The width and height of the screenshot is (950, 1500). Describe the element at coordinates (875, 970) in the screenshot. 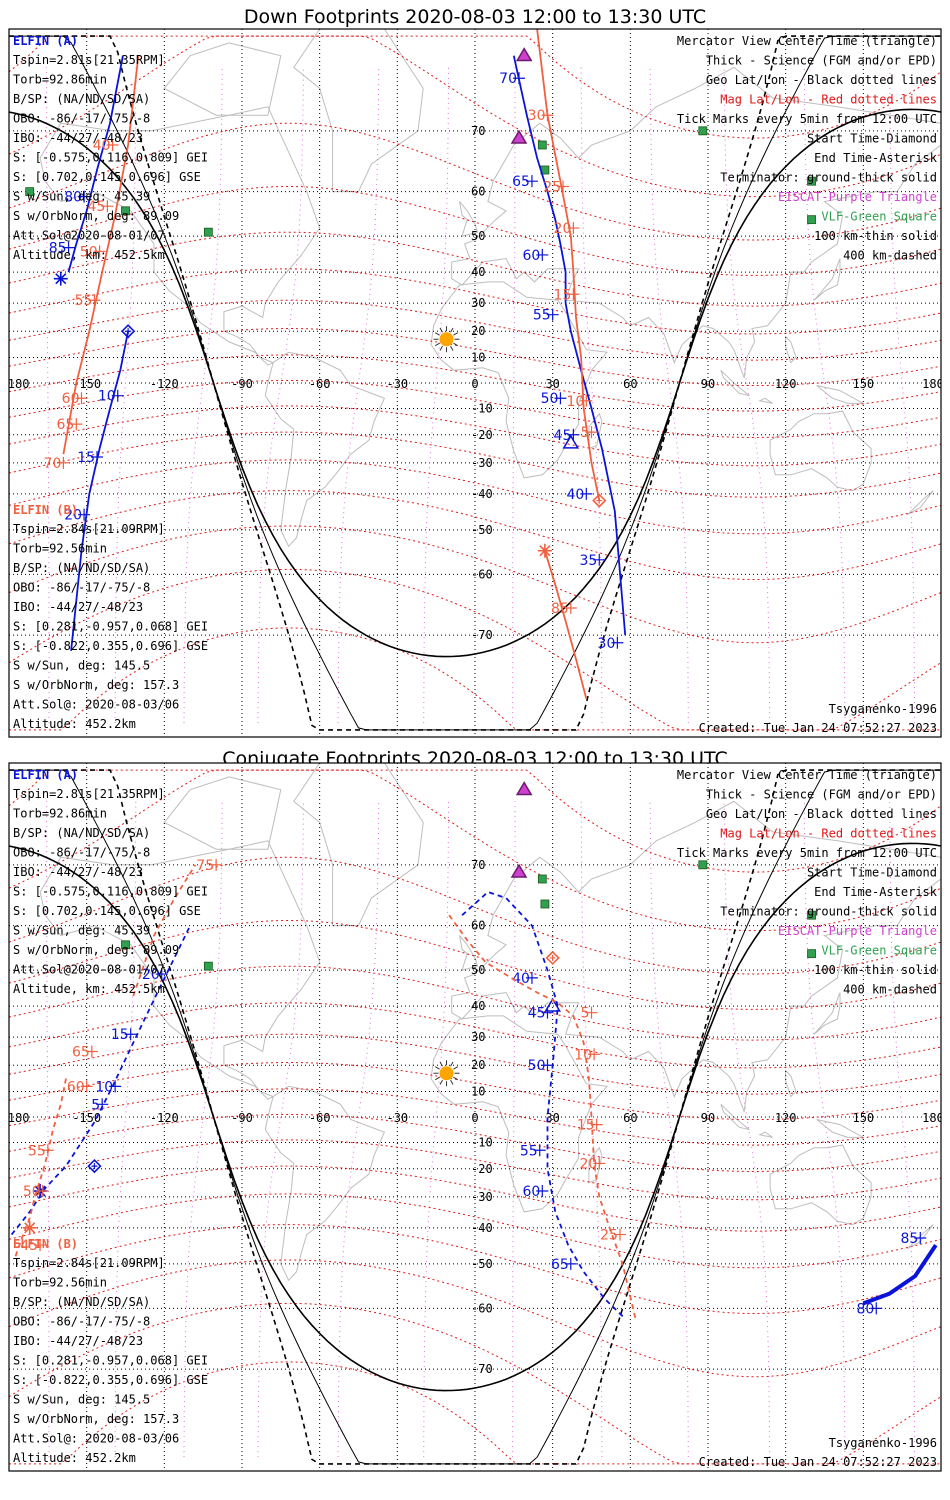

I see `legend-entry: 100 km-thin solid` at that location.